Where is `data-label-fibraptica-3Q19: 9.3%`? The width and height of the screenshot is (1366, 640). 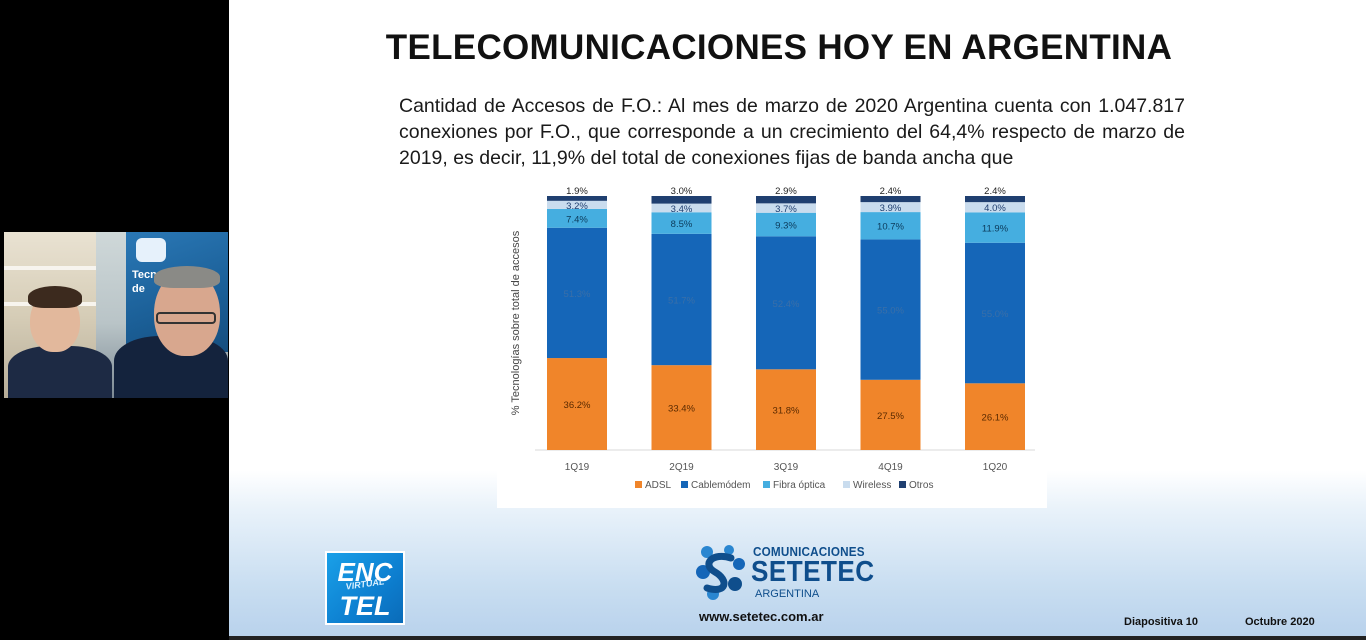
data-label-fibraptica-3Q19: 9.3% is located at coordinates (786, 226).